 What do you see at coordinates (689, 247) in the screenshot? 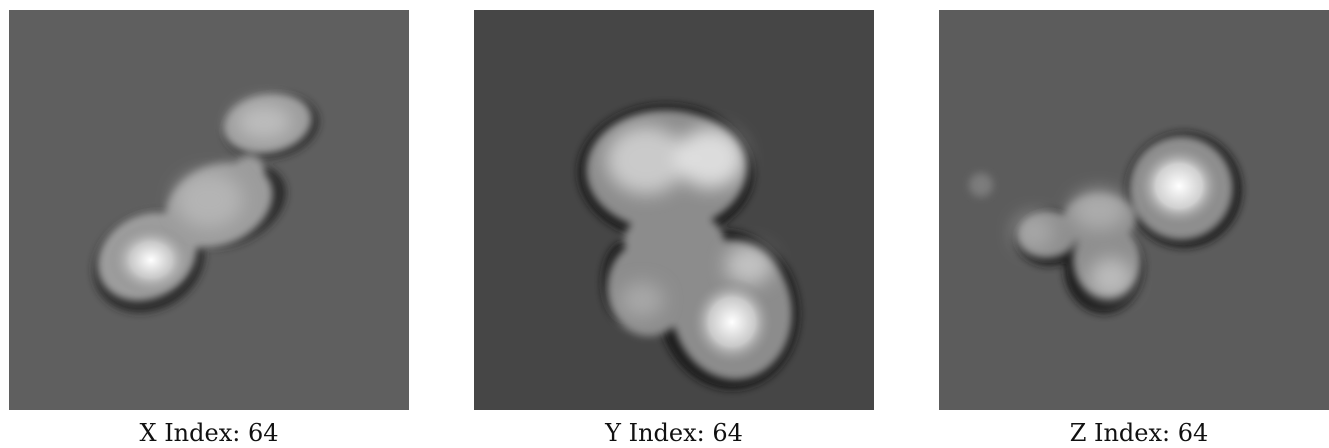
I see `y-slice-blob` at bounding box center [689, 247].